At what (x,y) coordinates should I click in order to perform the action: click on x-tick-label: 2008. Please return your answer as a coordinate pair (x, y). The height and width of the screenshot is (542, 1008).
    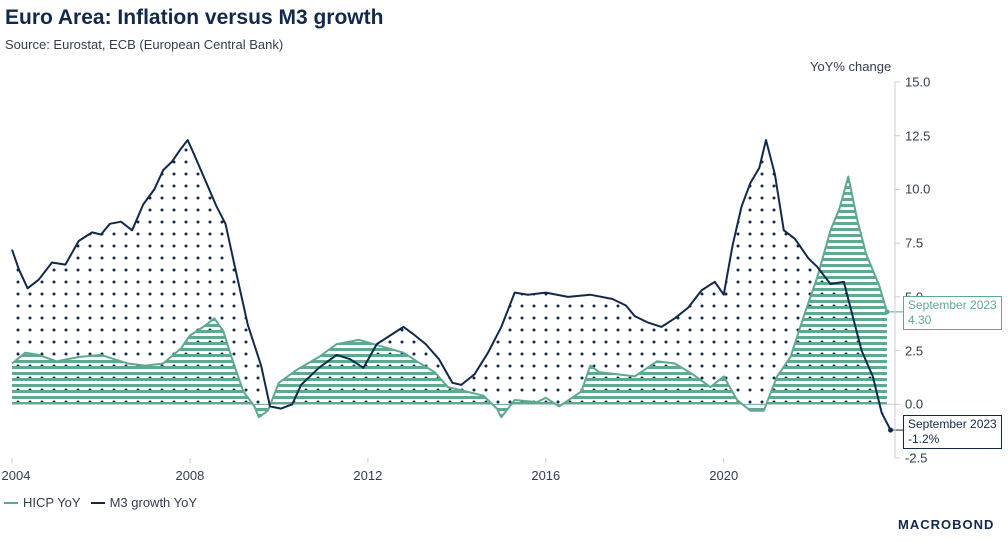
    Looking at the image, I should click on (190, 475).